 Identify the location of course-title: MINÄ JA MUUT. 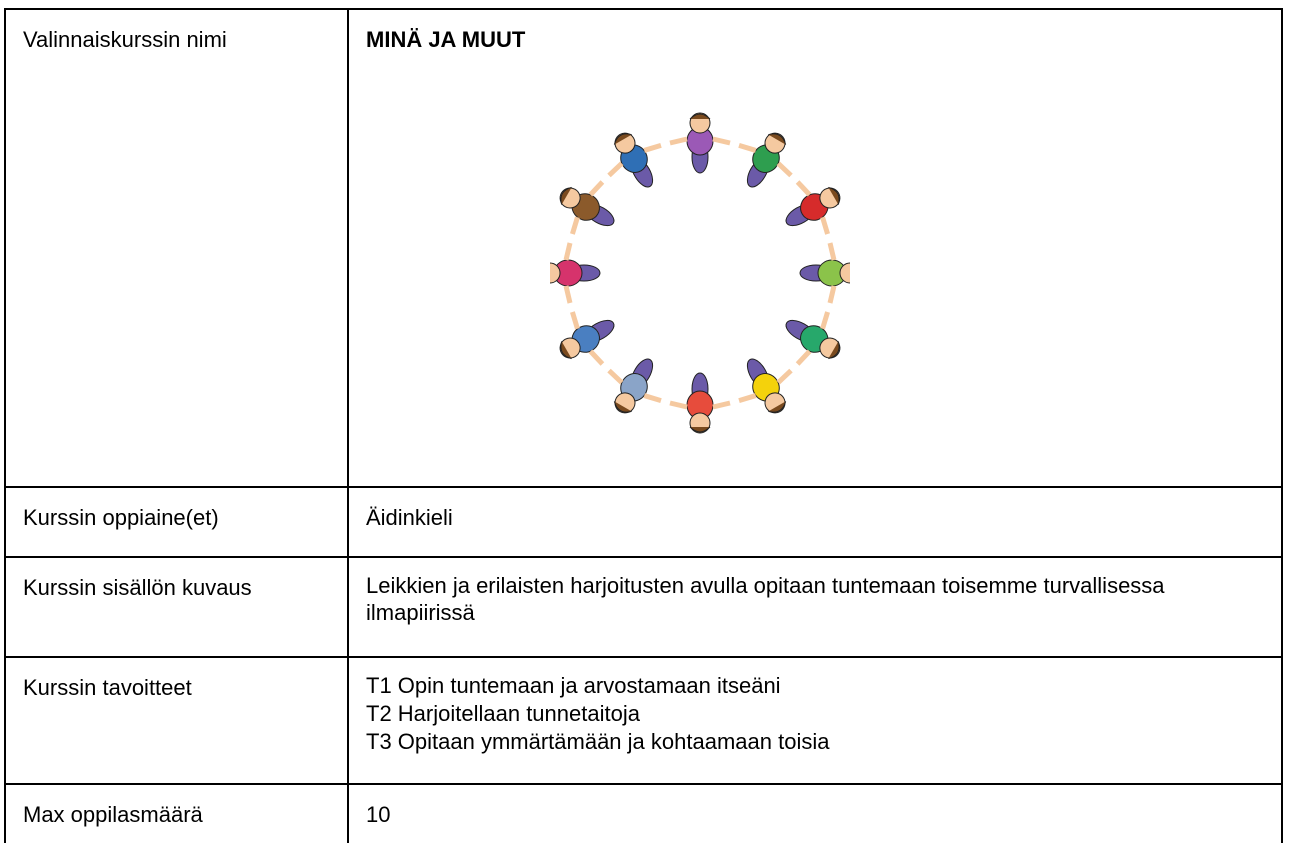
(446, 39).